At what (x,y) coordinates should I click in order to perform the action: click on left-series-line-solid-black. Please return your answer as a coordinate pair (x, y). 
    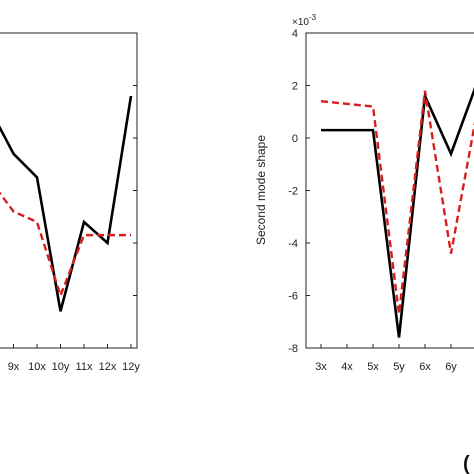
    Looking at the image, I should click on (66, 203).